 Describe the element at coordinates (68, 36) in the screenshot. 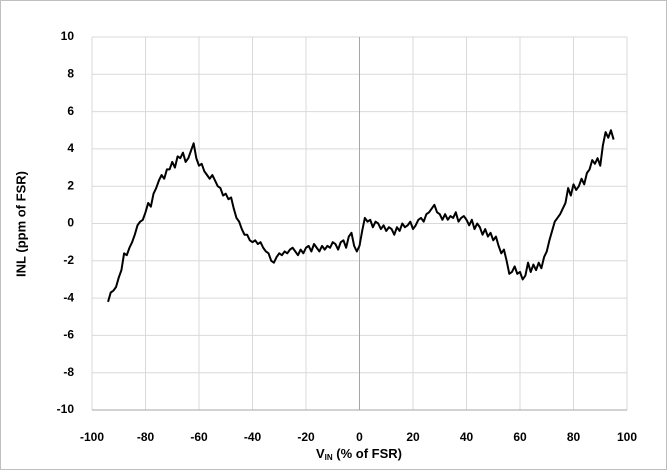

I see `y-tick-label: 10` at that location.